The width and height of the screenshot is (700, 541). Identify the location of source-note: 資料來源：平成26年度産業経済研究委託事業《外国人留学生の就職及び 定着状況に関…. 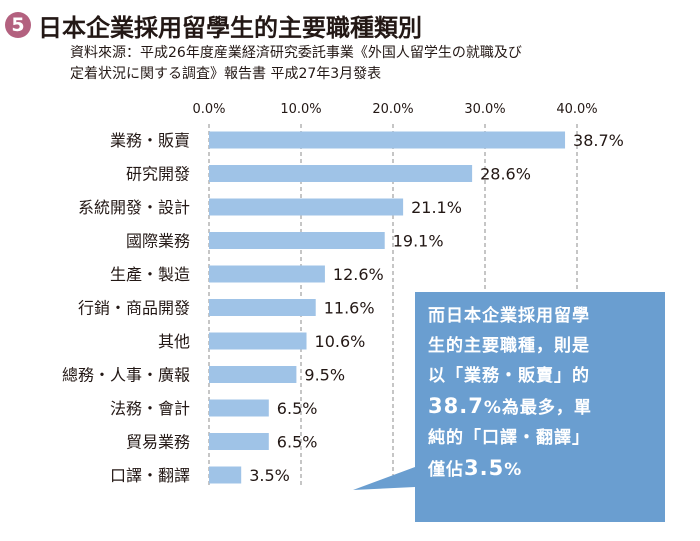
(370, 64).